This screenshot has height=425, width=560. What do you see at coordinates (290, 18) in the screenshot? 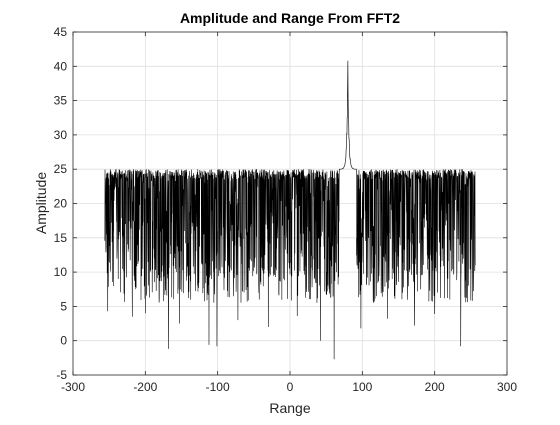
I see `chart-title: Amplitude and Range From FFT2` at bounding box center [290, 18].